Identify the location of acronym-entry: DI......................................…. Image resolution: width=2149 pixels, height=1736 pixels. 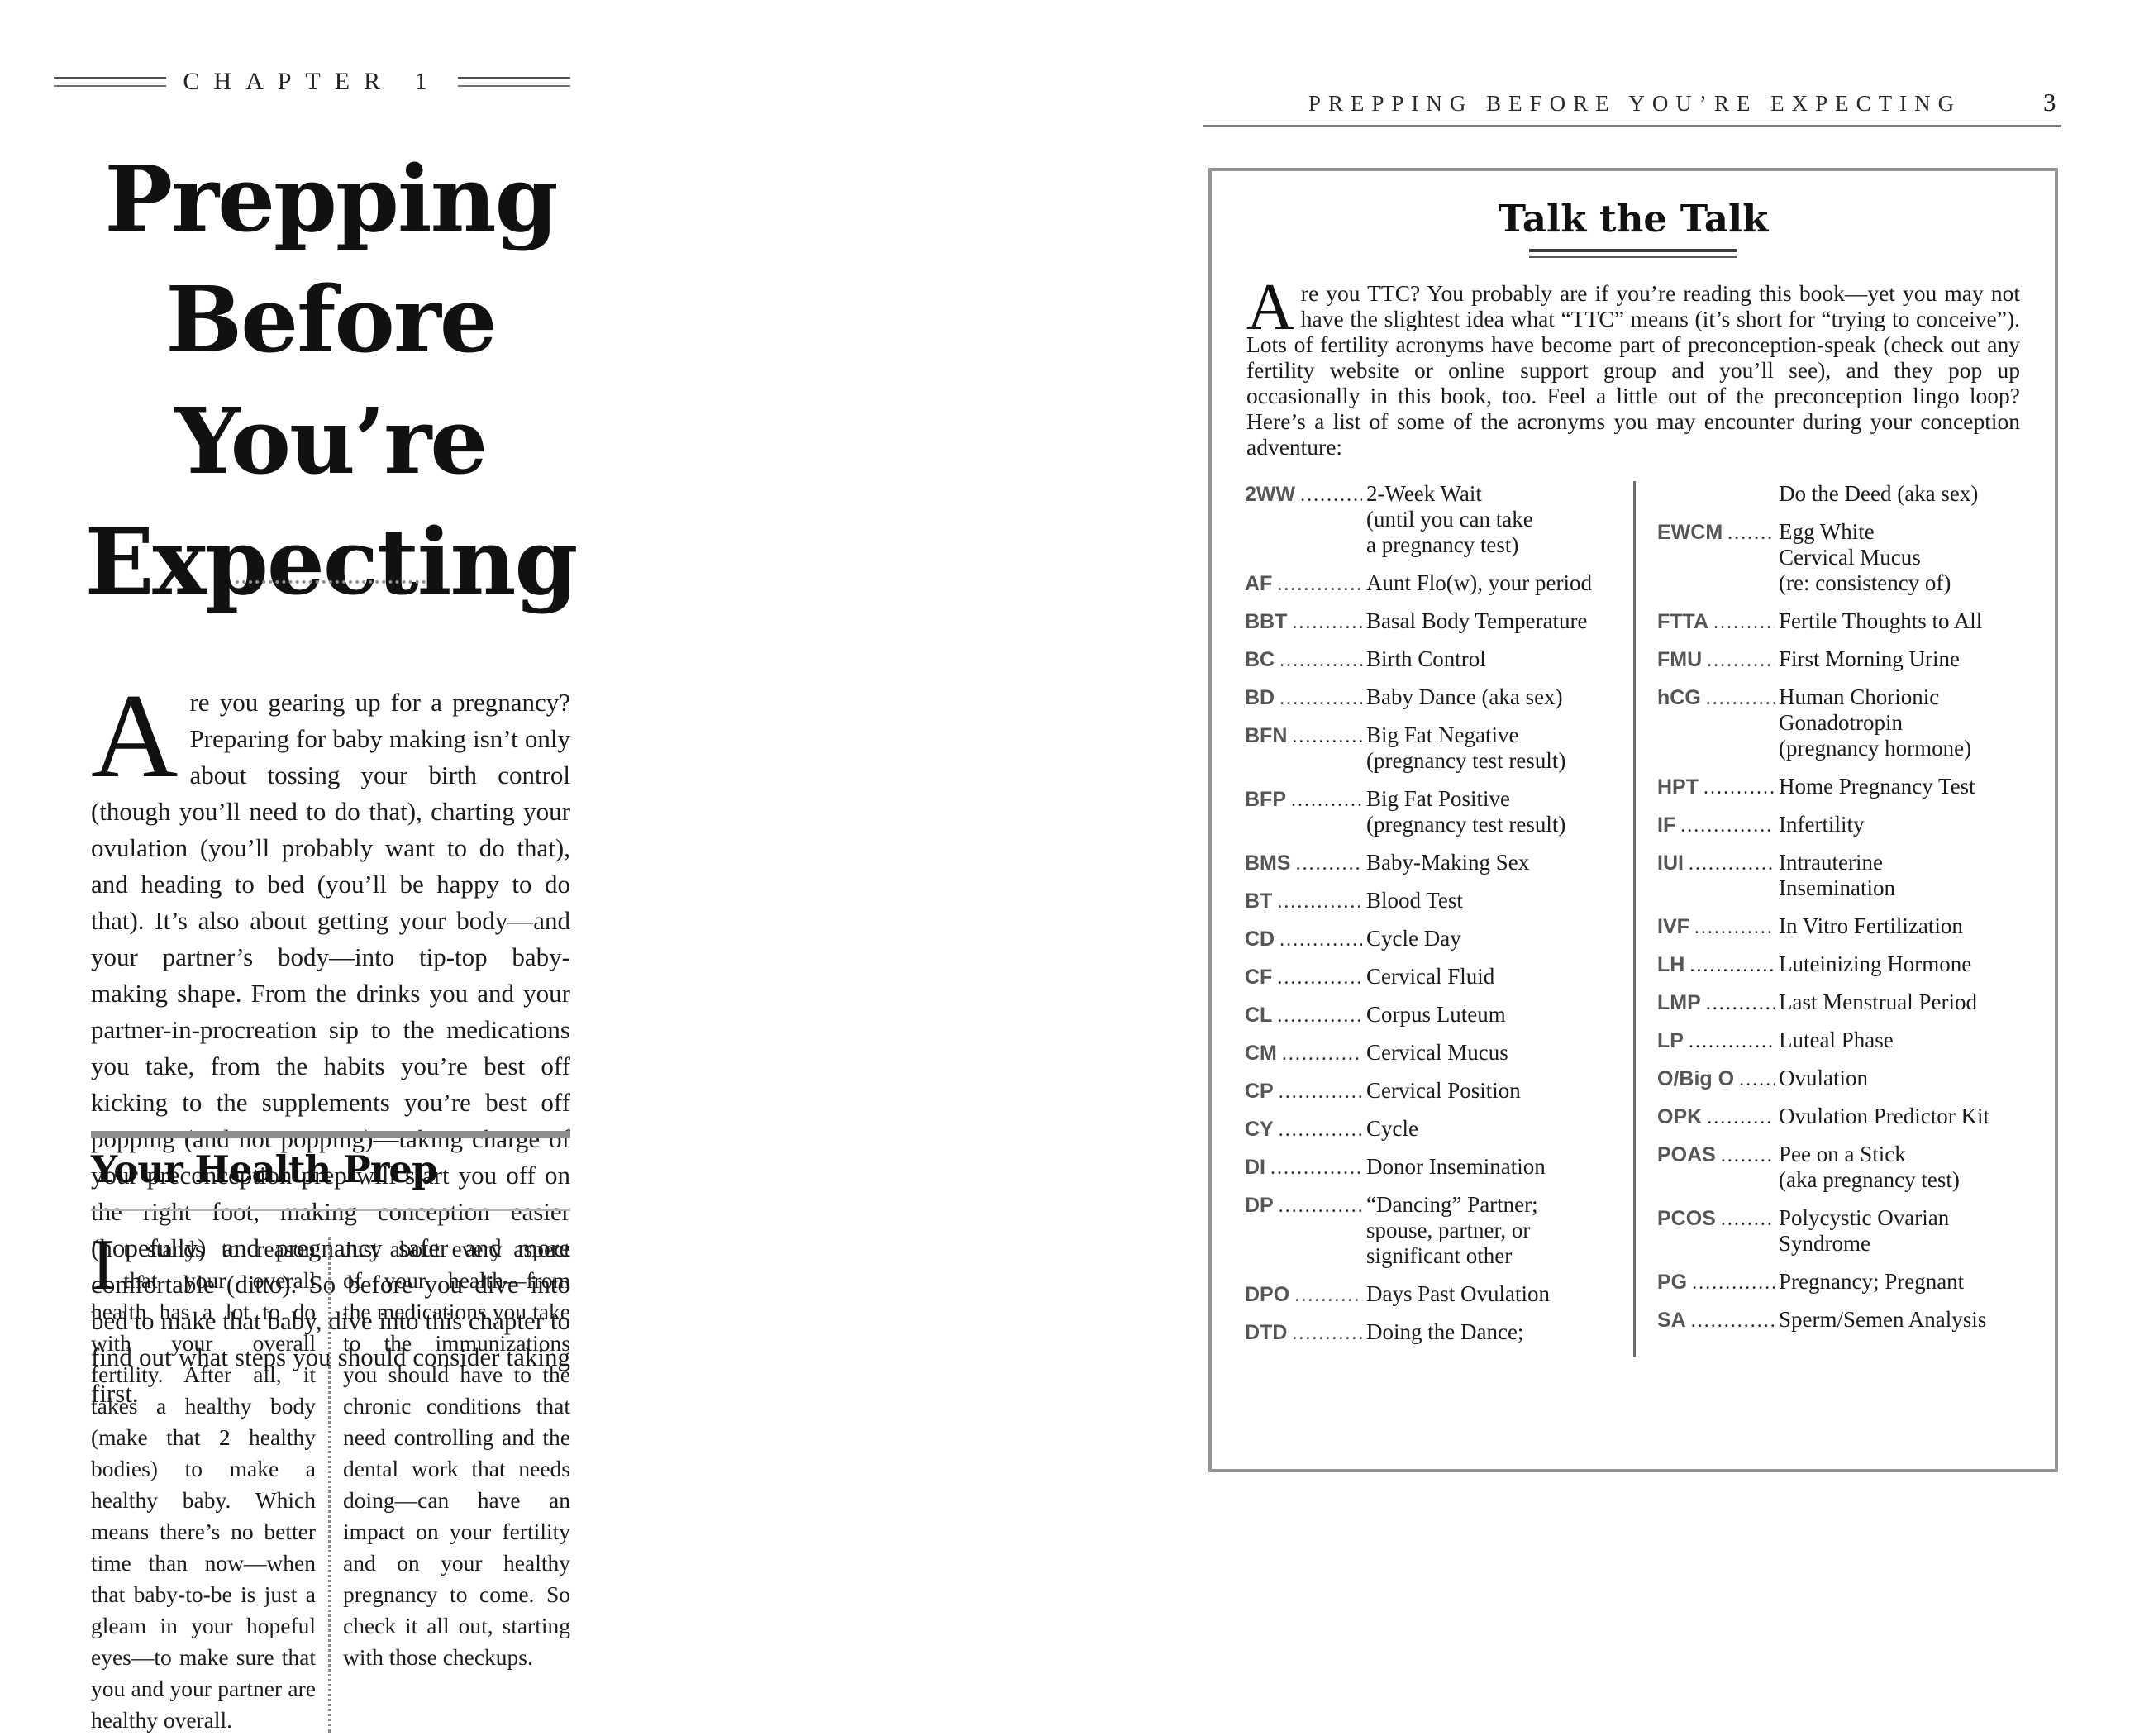
(1431, 1167).